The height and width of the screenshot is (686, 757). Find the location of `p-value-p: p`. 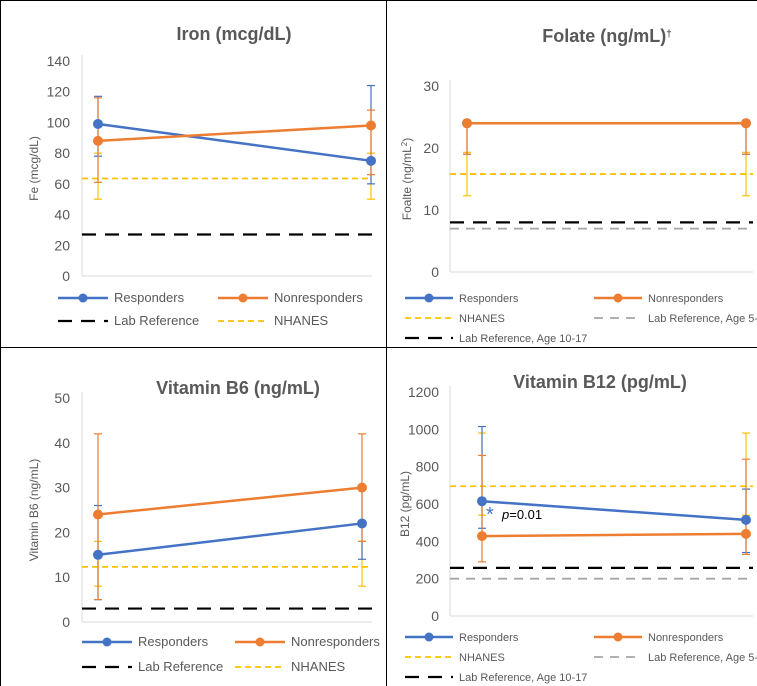

p-value-p: p is located at coordinates (505, 514).